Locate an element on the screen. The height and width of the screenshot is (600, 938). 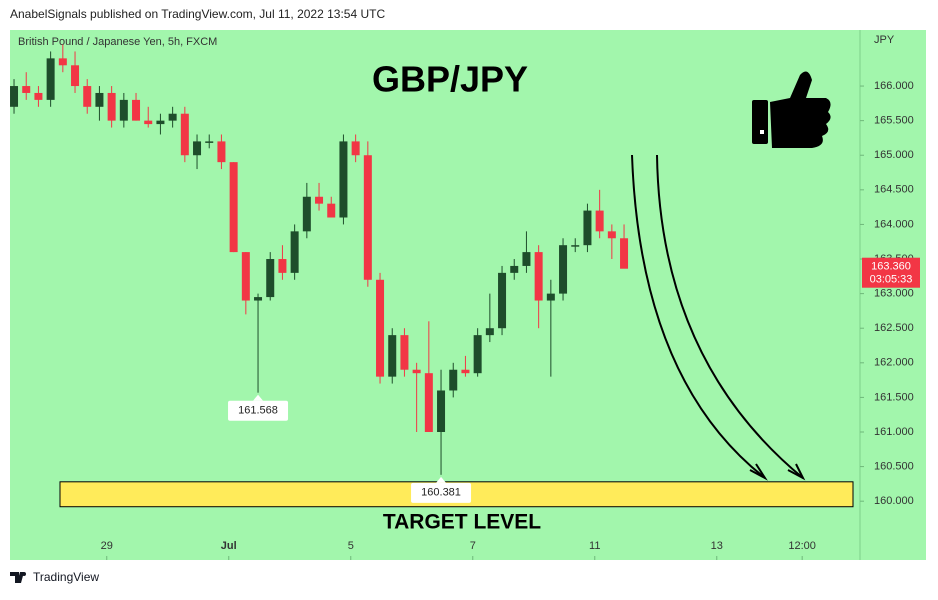
y-tick-label: 160.000 is located at coordinates (894, 501).